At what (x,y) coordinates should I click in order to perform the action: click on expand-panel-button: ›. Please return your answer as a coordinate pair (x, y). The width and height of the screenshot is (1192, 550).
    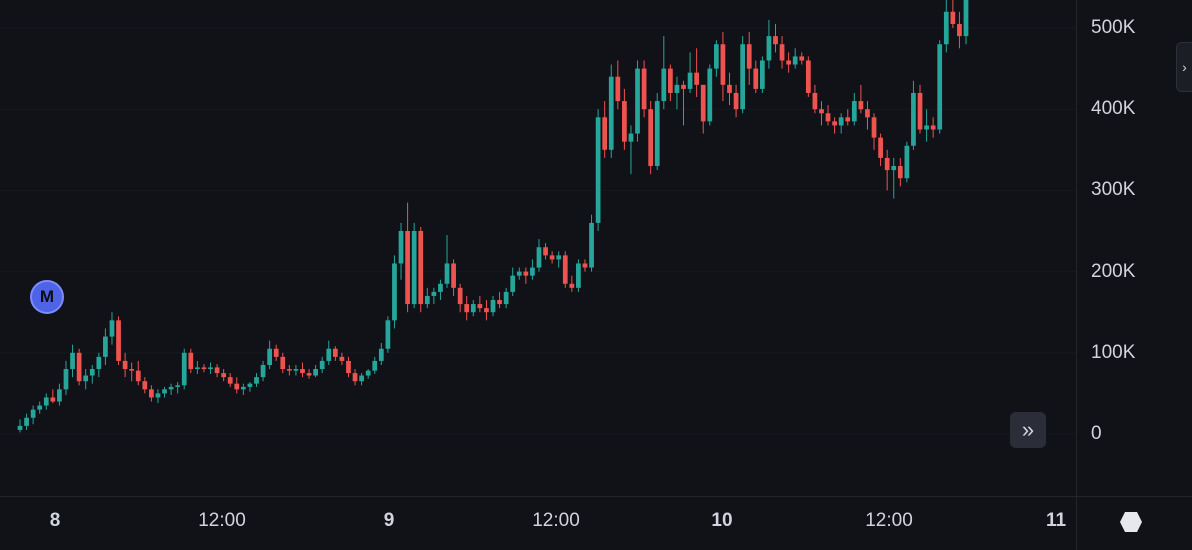
    Looking at the image, I should click on (1184, 67).